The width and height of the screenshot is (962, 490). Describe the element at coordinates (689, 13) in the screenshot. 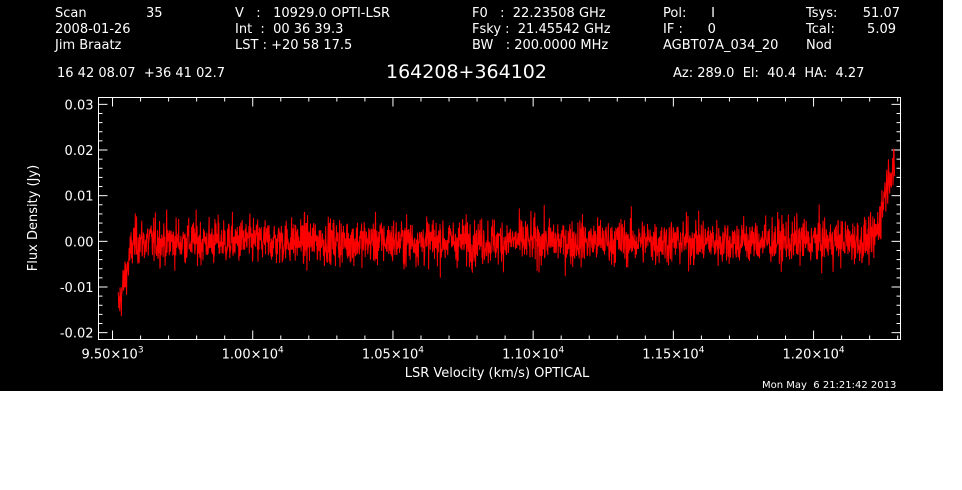

I see `polarization-info: Pol: I` at that location.